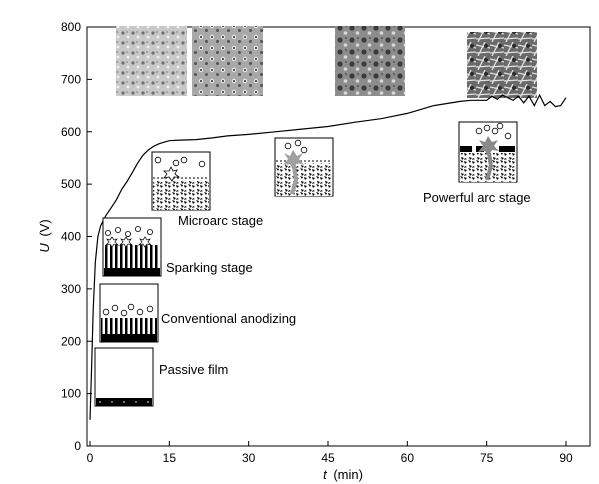  Describe the element at coordinates (90, 458) in the screenshot. I see `x-tick-label: 0` at that location.